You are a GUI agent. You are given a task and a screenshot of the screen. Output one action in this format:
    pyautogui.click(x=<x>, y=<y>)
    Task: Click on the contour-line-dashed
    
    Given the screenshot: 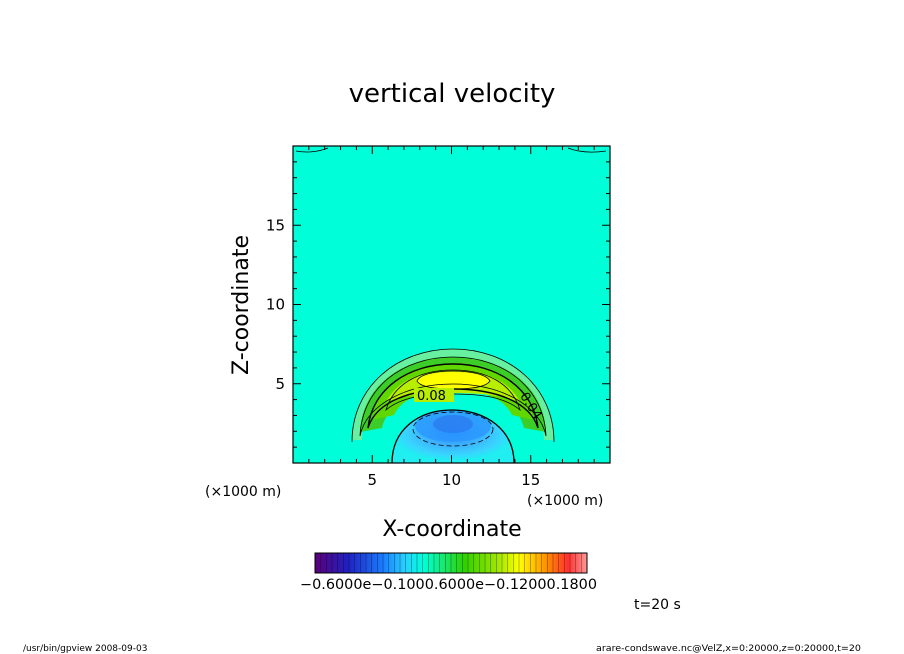 What is the action you would take?
    pyautogui.click(x=453, y=429)
    